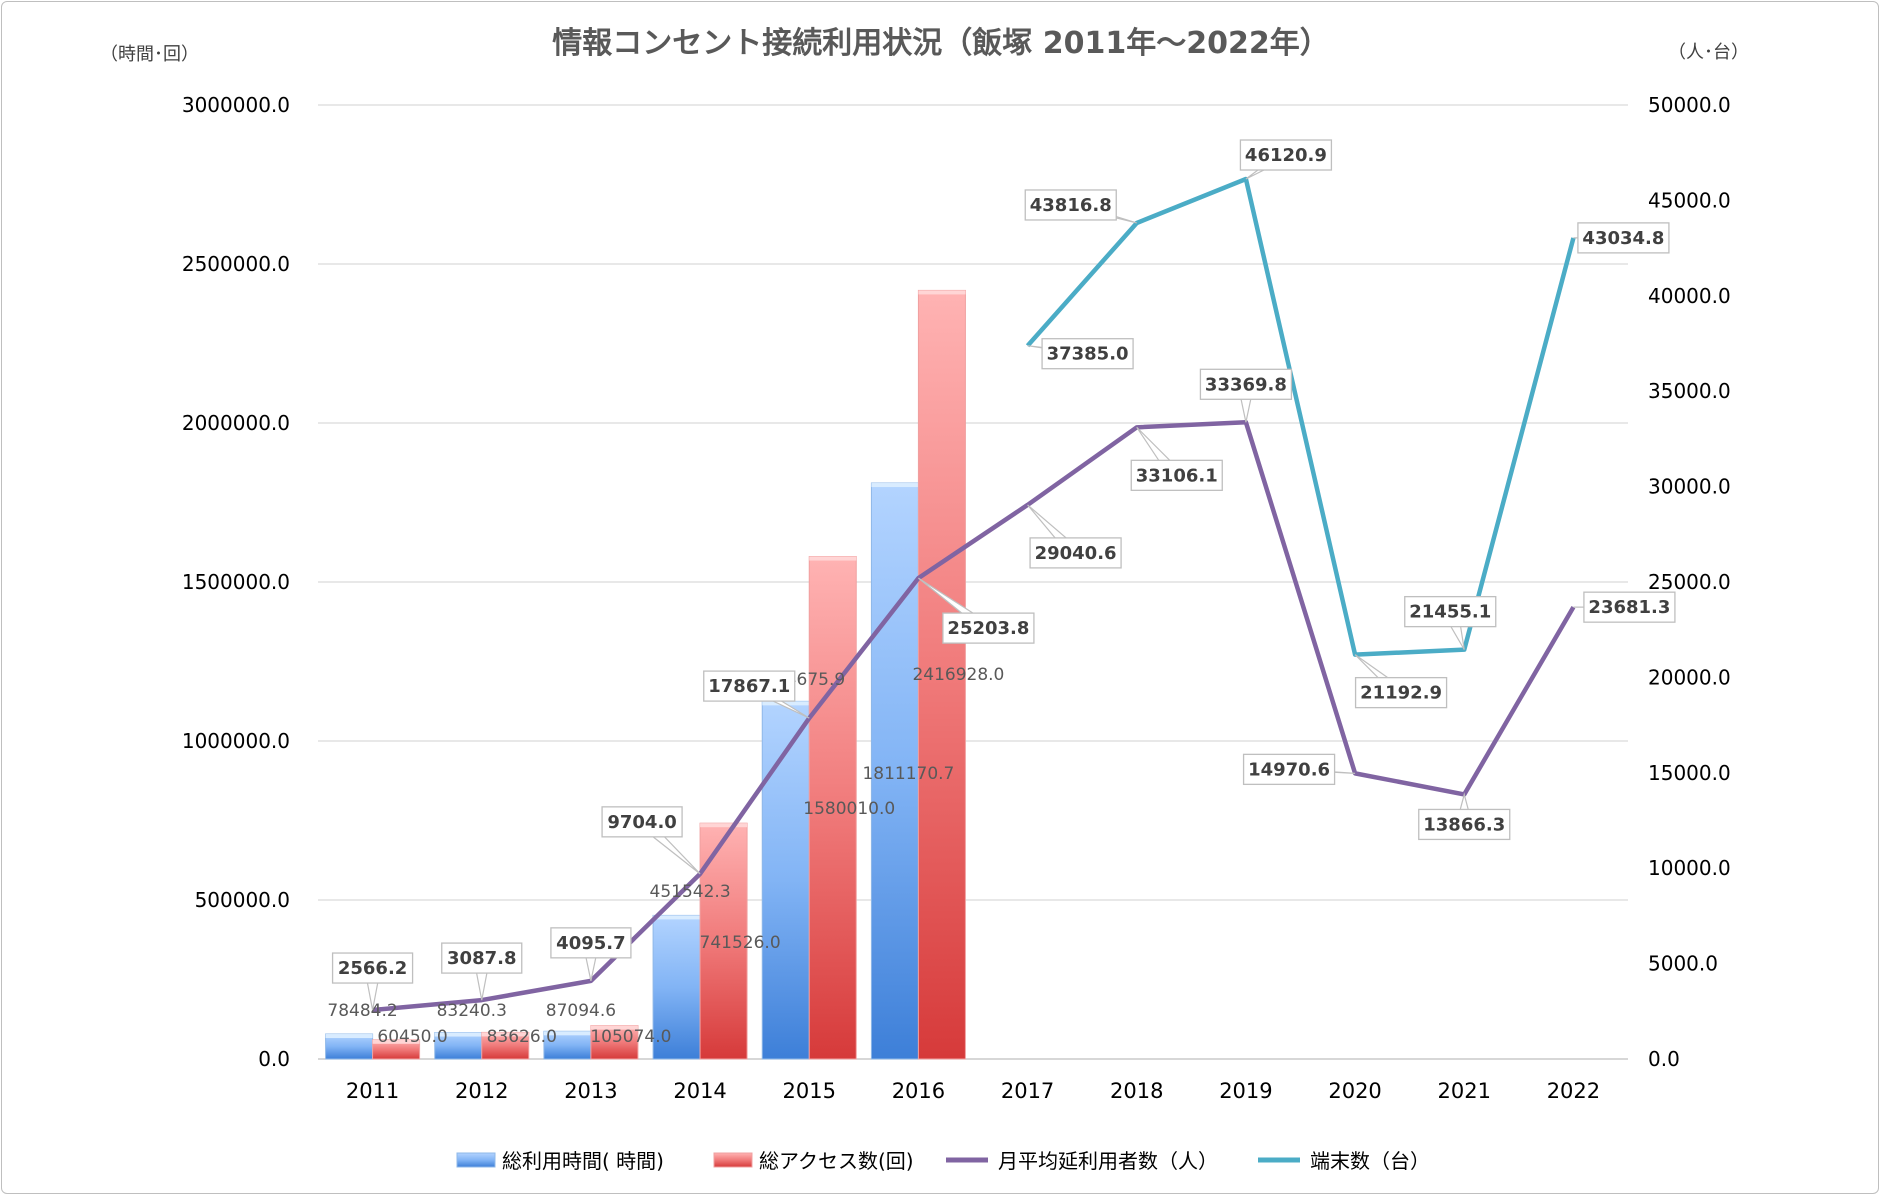 This screenshot has width=1882, height=1197. I want to click on legend: 総利用時間( 時間) 総アクセス数(回) 月平均延利用者数（人） 端末数（台）, so click(943, 1161).